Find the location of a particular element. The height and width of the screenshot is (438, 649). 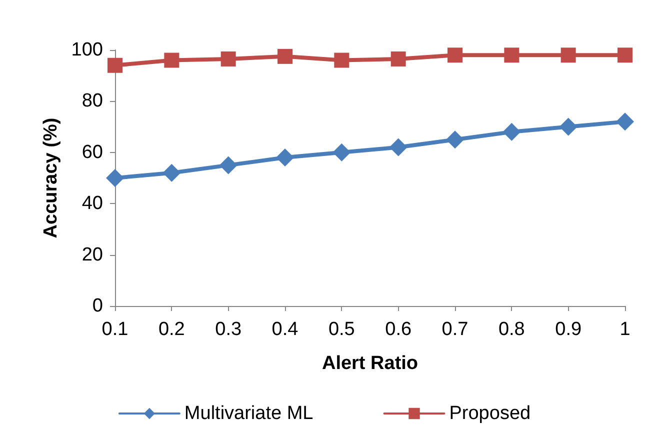

x-axis-title: Alert Ratio is located at coordinates (370, 363).